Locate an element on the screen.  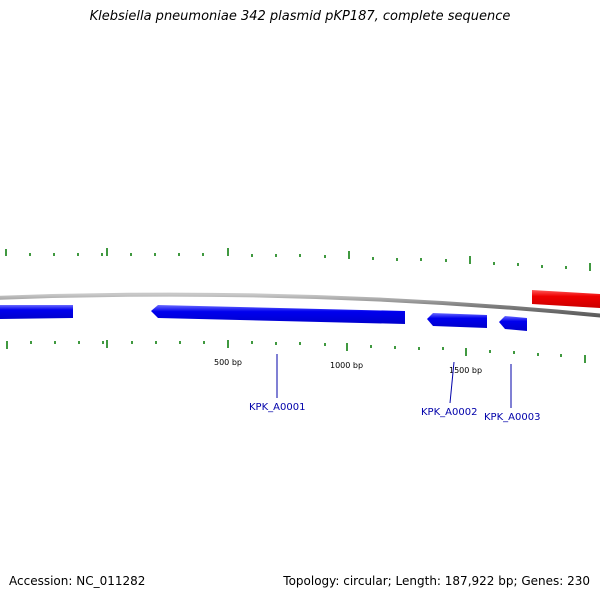
gene-features is located at coordinates (300, 310).